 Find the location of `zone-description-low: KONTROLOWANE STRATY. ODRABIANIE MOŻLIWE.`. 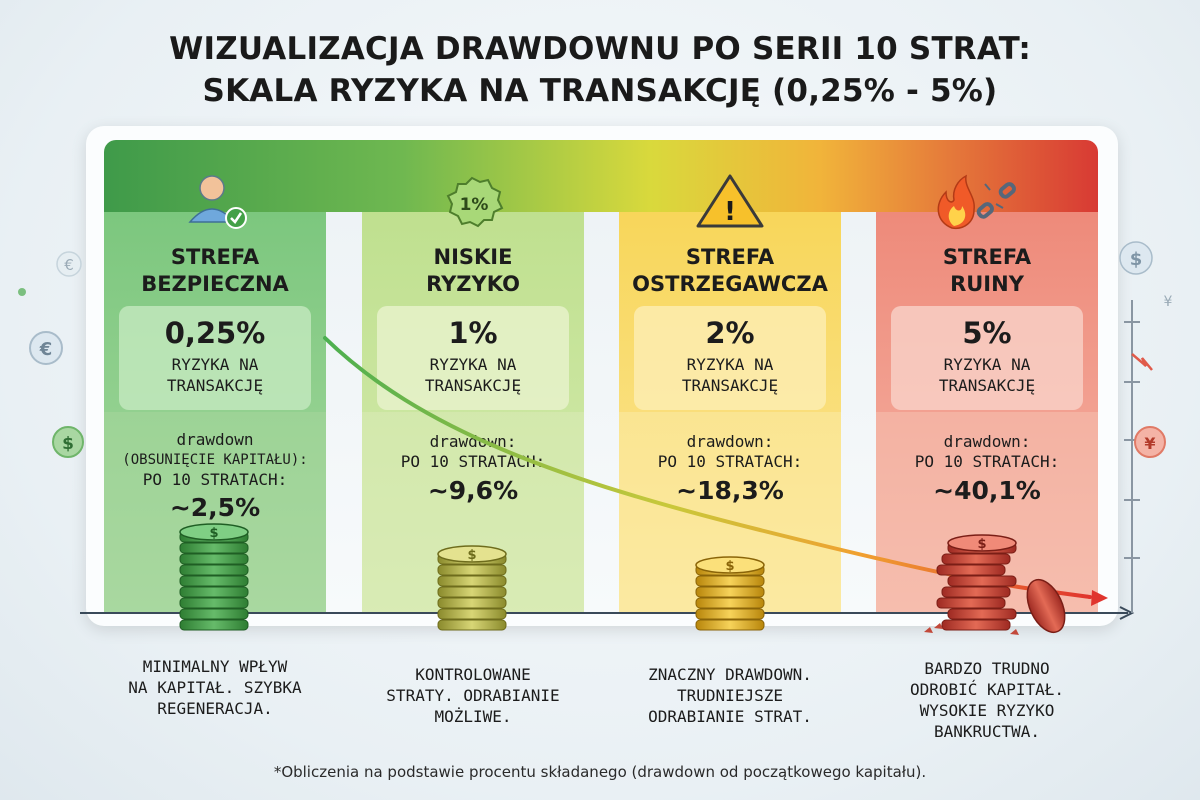

zone-description-low: KONTROLOWANE STRATY. ODRABIANIE MOŻLIWE. is located at coordinates (473, 695).